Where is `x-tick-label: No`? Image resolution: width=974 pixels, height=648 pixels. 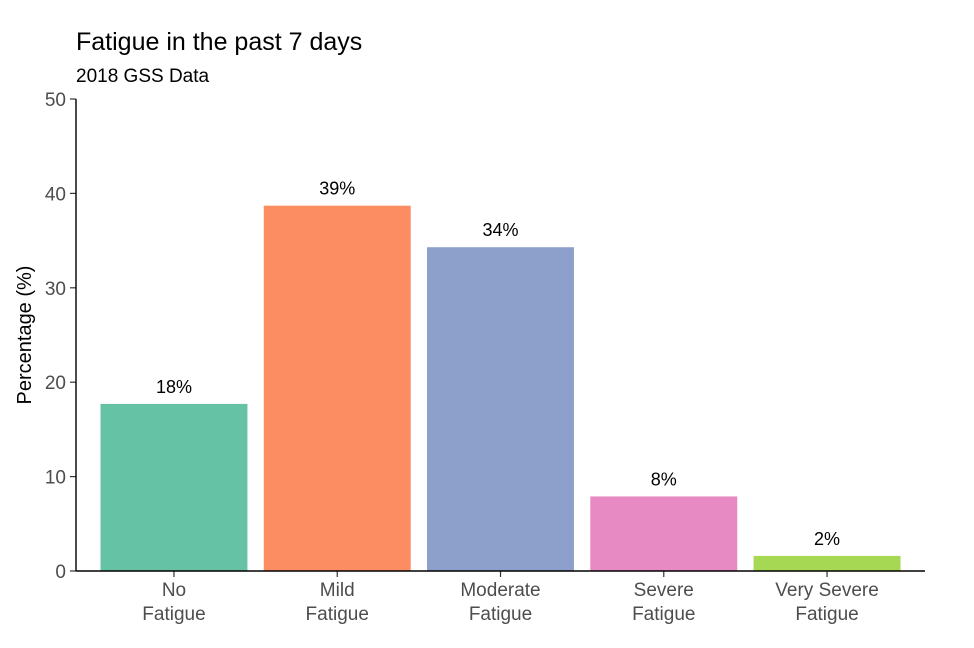
x-tick-label: No is located at coordinates (174, 590).